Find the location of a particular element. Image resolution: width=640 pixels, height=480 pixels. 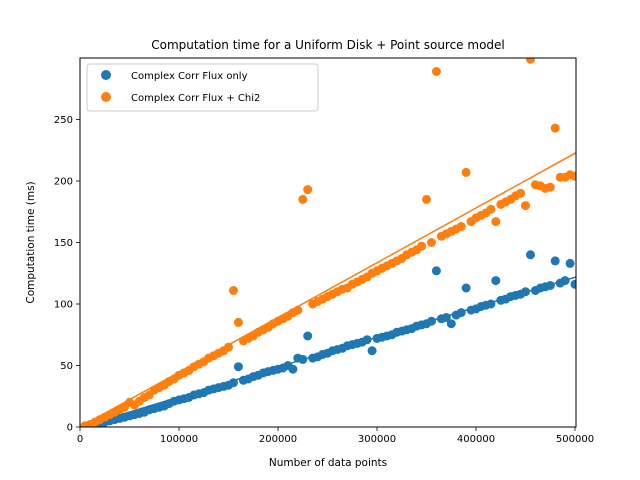

x-tick-label-2: 200000 is located at coordinates (278, 439).